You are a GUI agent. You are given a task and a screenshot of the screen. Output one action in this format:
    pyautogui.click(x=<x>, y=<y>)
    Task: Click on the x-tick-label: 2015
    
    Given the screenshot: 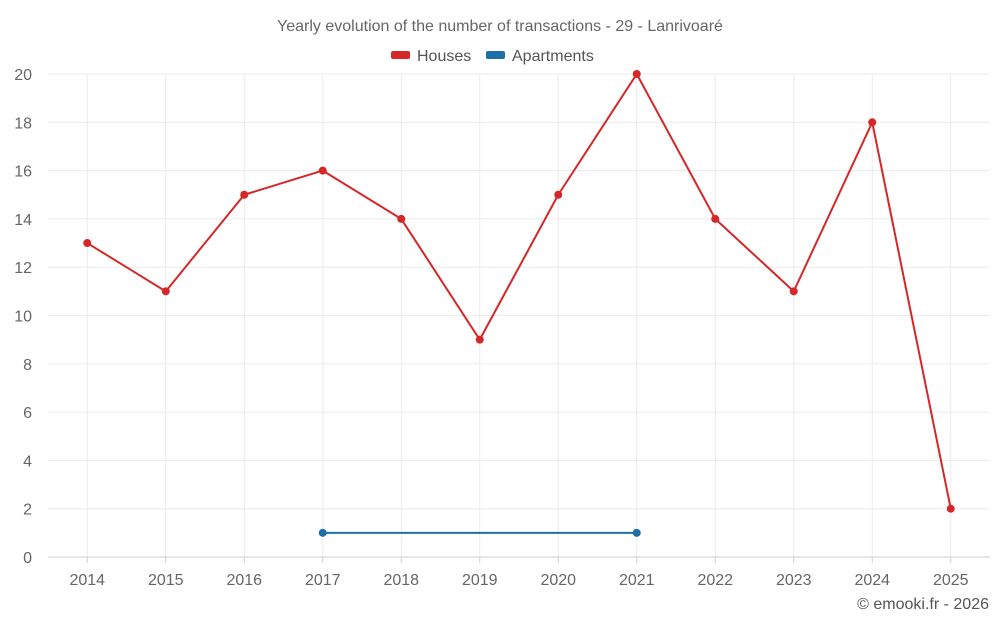 What is the action you would take?
    pyautogui.click(x=166, y=580)
    